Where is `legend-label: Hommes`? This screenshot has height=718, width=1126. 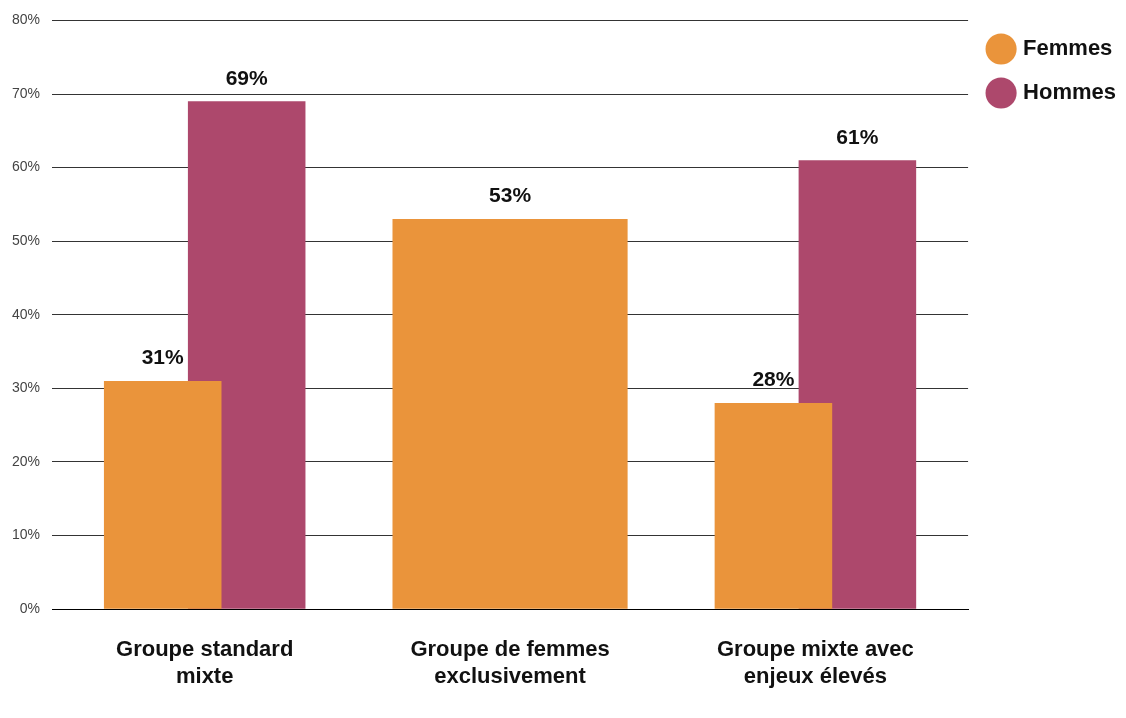 legend-label: Hommes is located at coordinates (1069, 92).